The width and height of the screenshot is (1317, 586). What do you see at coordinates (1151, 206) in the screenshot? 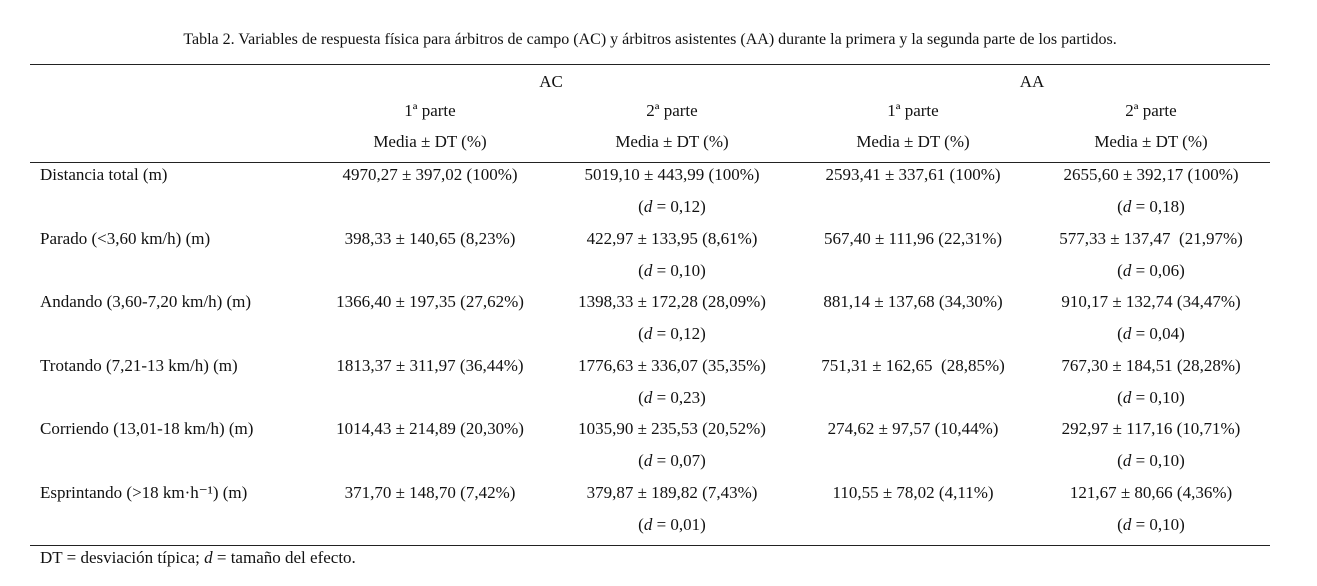
I see `effect-size: (d = 0,18)` at bounding box center [1151, 206].